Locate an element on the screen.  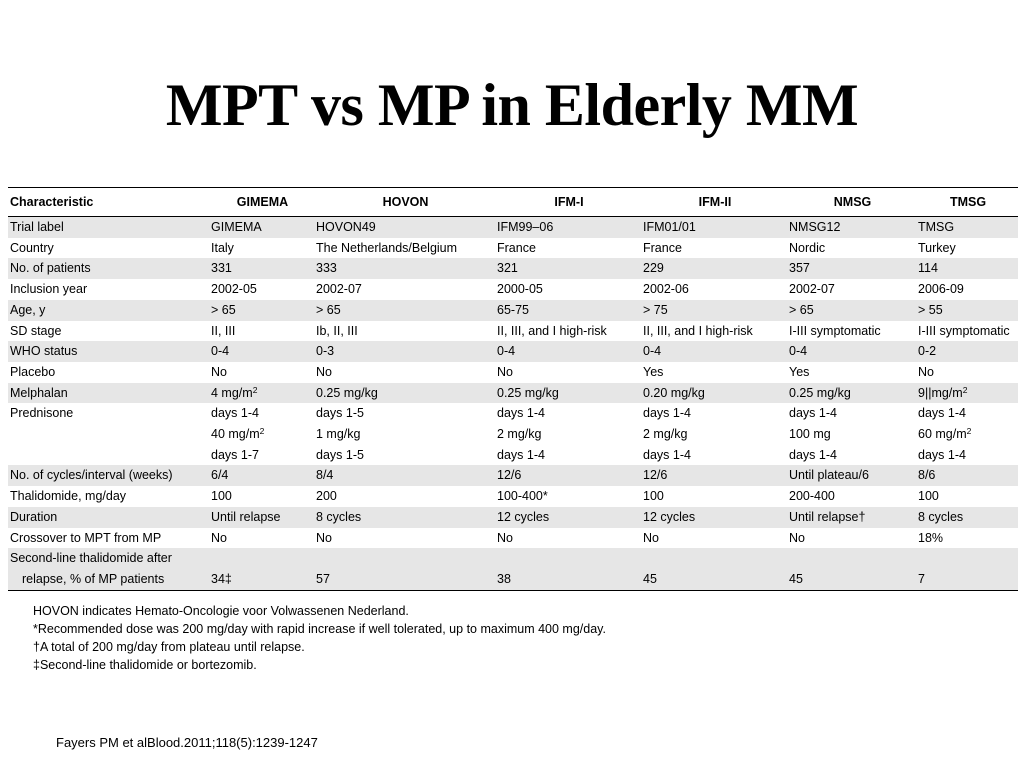
table-cell: > 55 is located at coordinates (967, 310).